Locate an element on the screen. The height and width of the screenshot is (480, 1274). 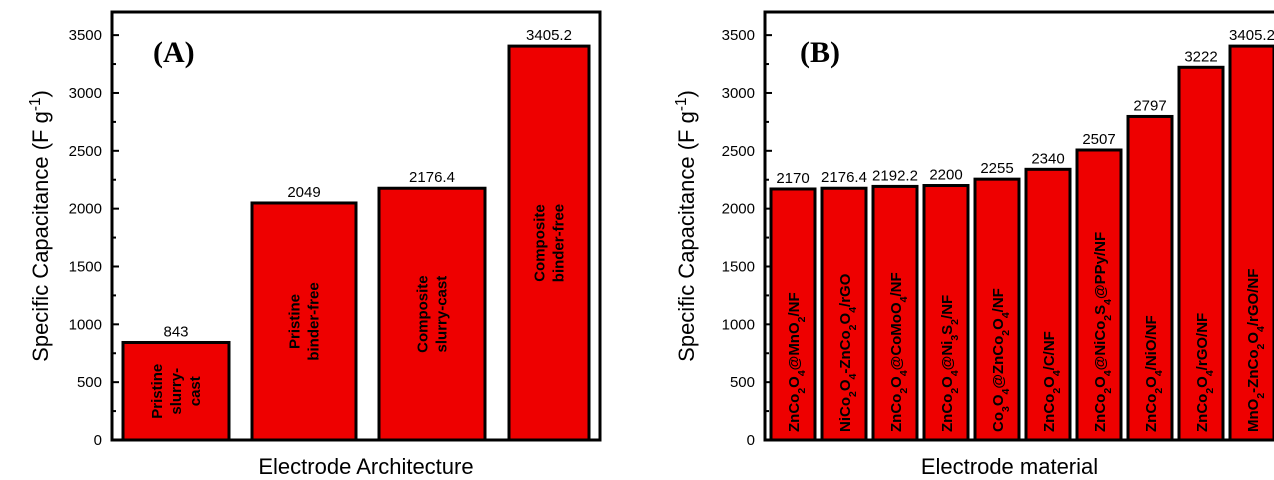
panel-b-category-label-2-run-5: 4 is located at coordinates (904, 299).